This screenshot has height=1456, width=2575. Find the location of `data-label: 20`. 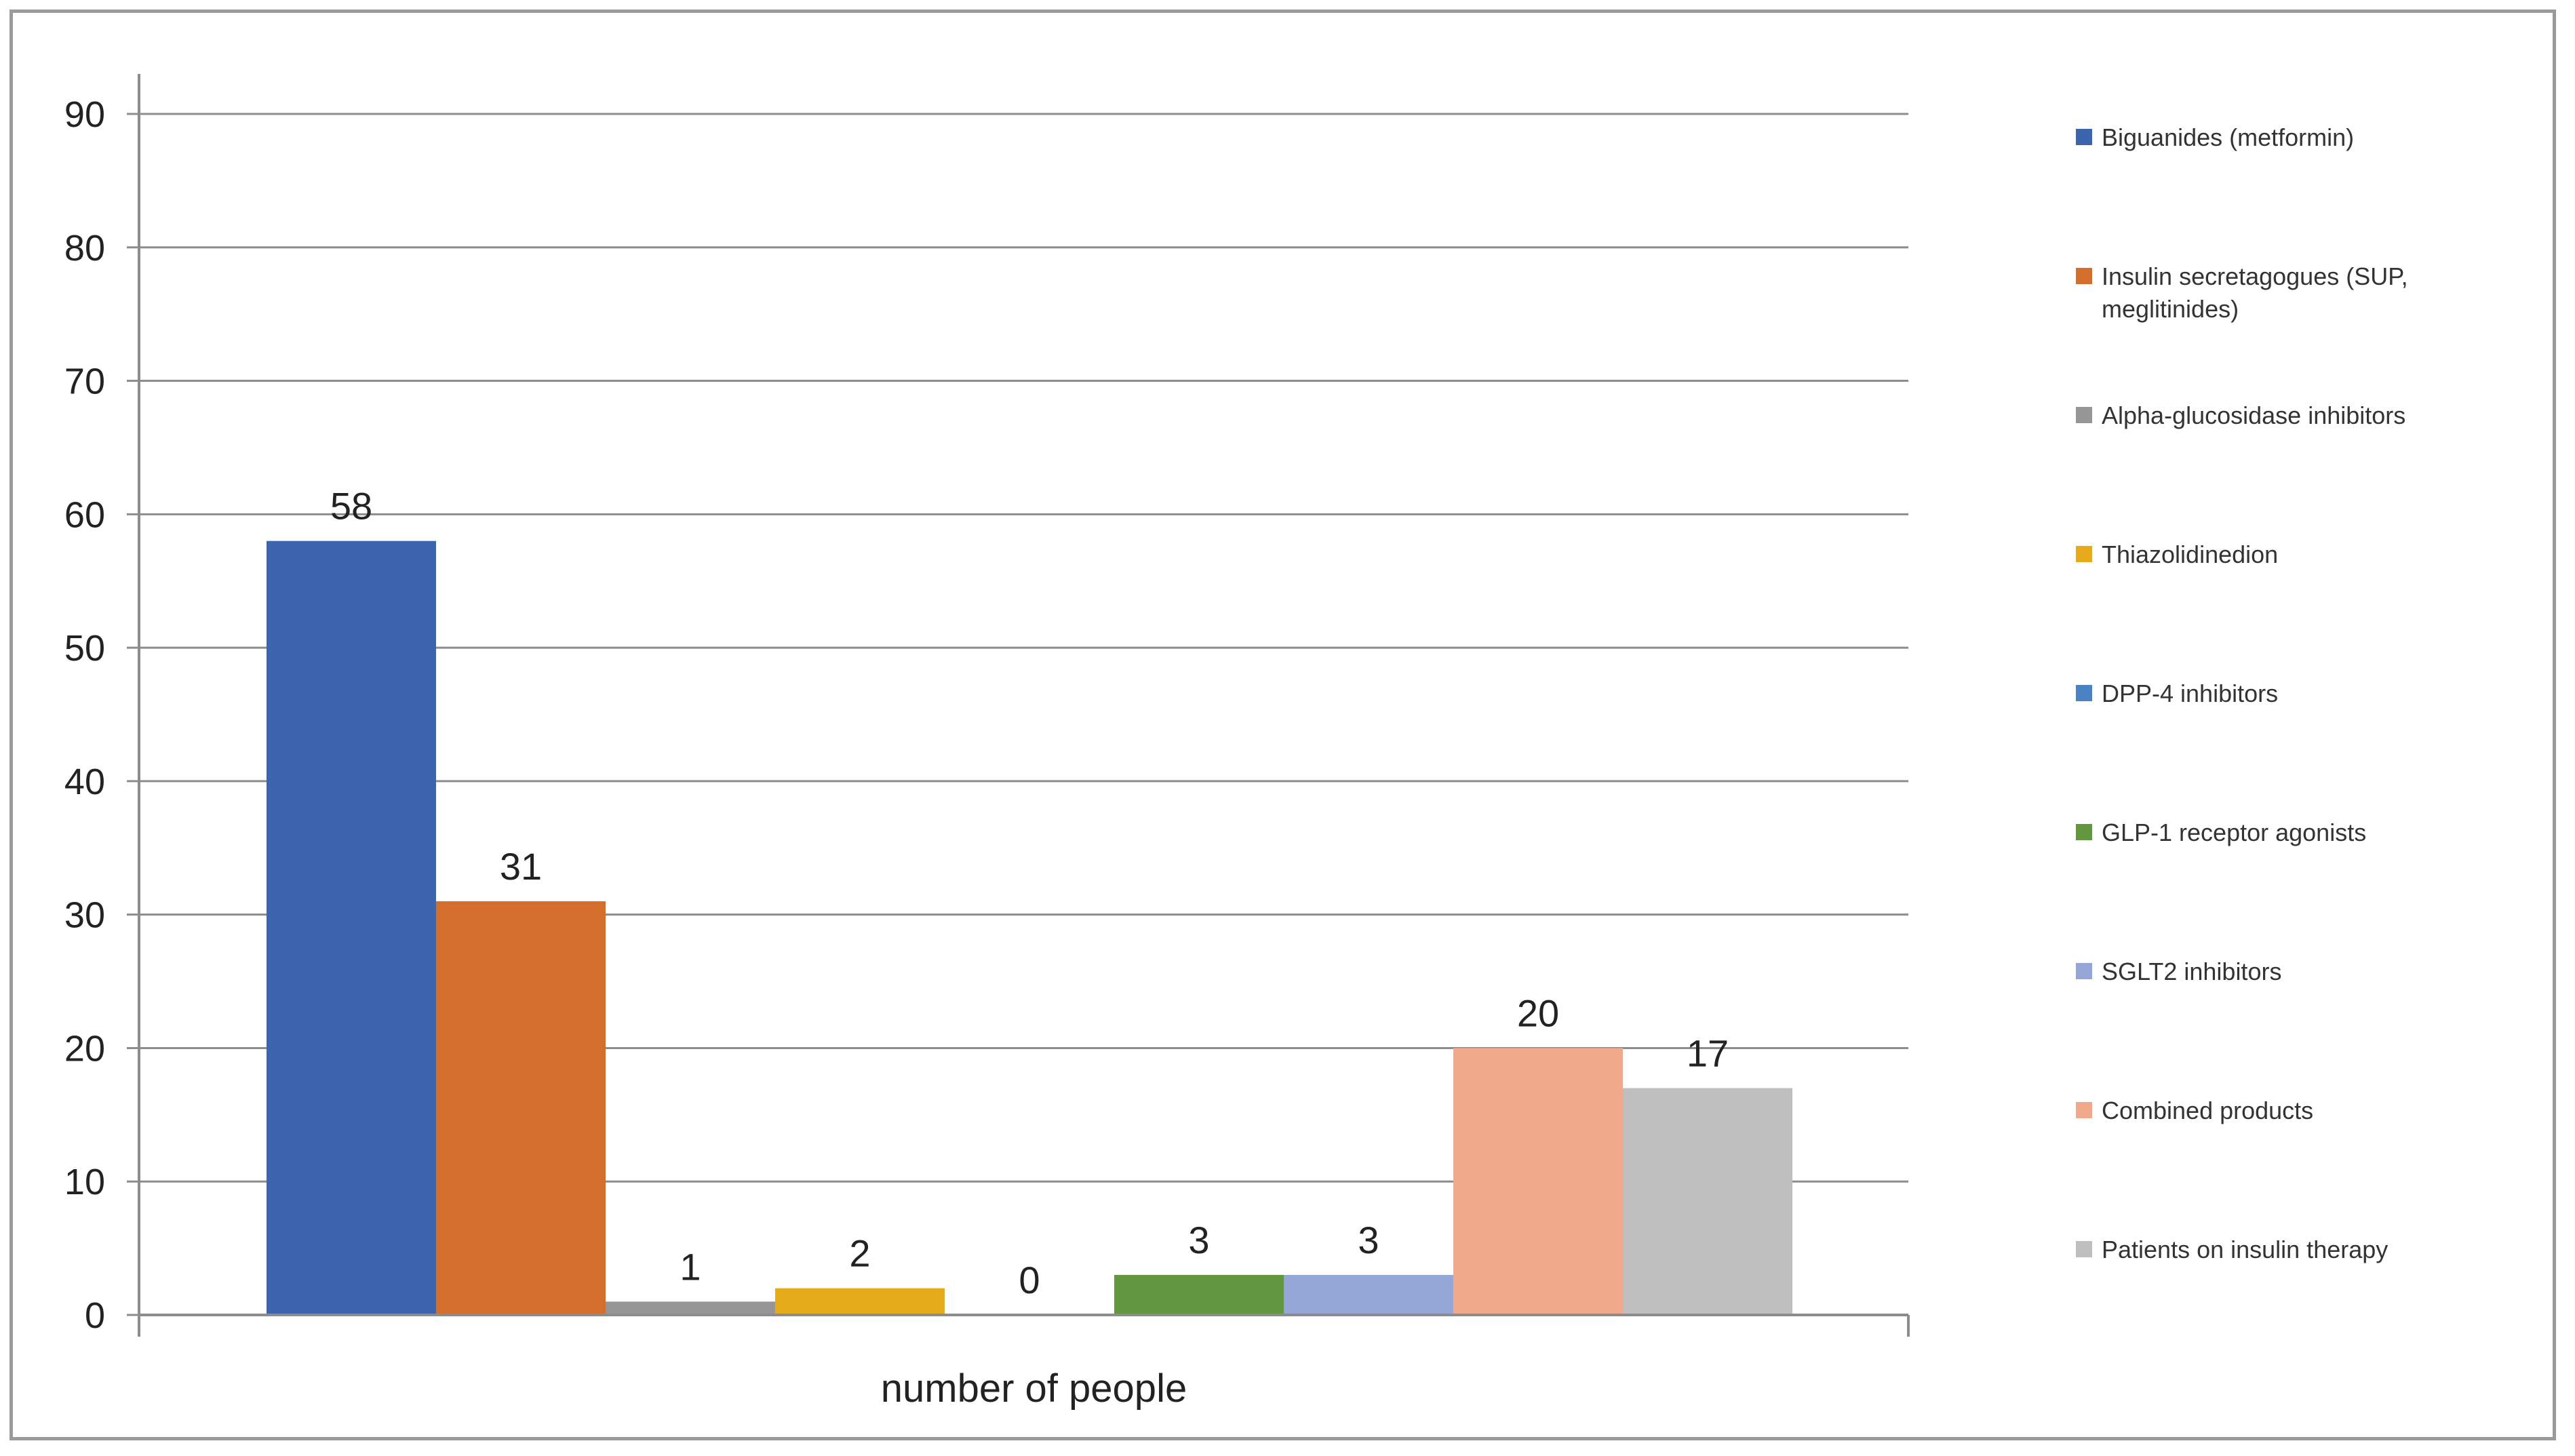

data-label: 20 is located at coordinates (1538, 1012).